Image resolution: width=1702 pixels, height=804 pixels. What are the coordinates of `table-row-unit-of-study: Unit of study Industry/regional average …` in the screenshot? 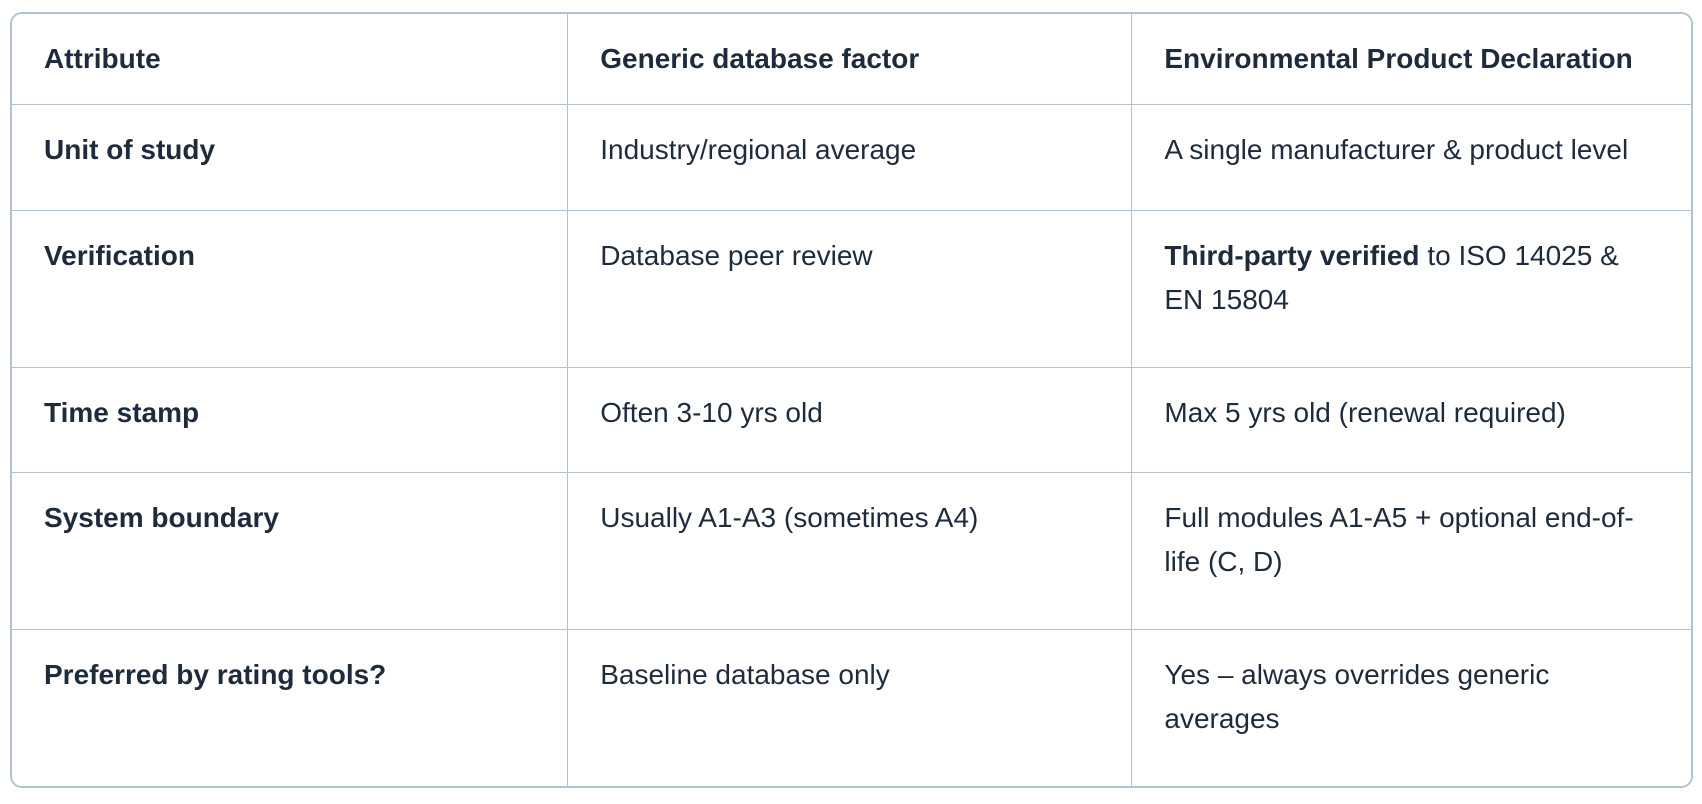 It's located at (851, 157).